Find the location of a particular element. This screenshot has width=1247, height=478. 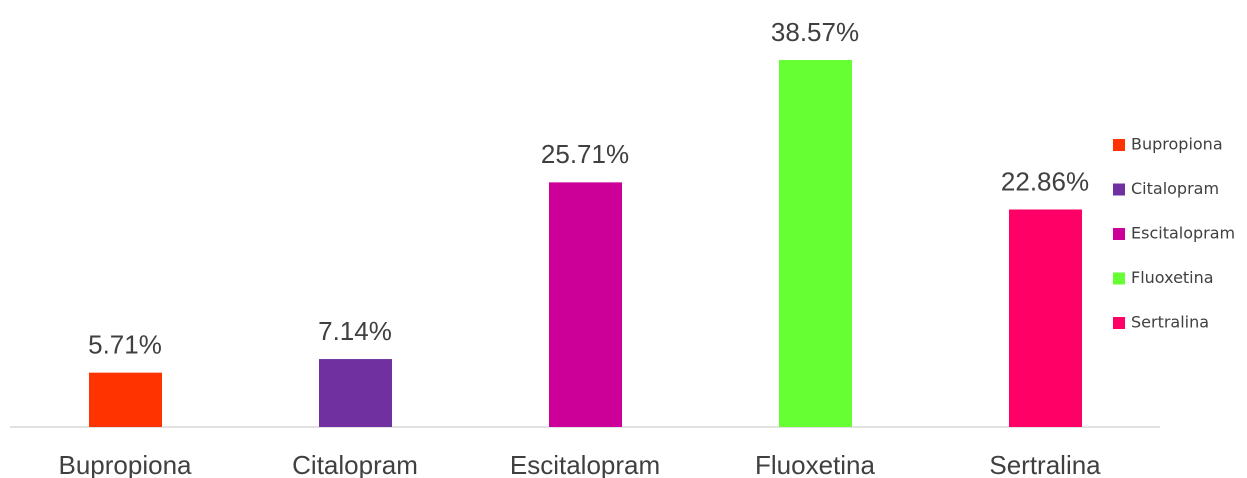

legend-label: Citalopram is located at coordinates (1175, 188).